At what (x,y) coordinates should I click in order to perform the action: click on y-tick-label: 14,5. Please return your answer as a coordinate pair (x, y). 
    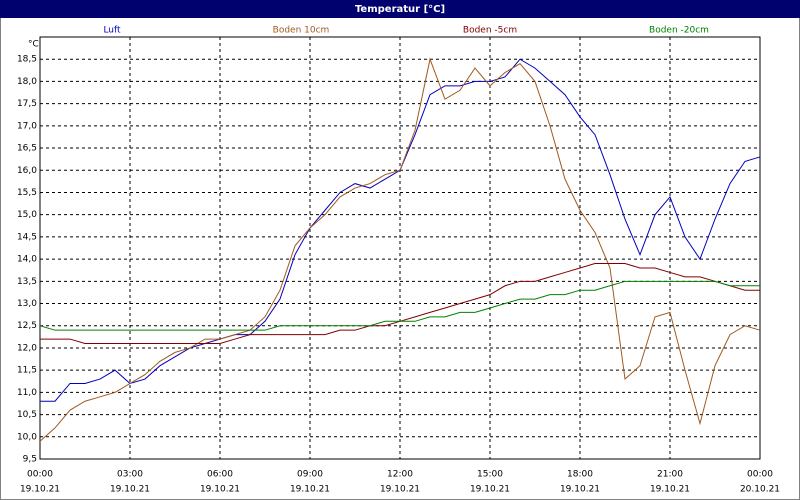
    Looking at the image, I should click on (27, 237).